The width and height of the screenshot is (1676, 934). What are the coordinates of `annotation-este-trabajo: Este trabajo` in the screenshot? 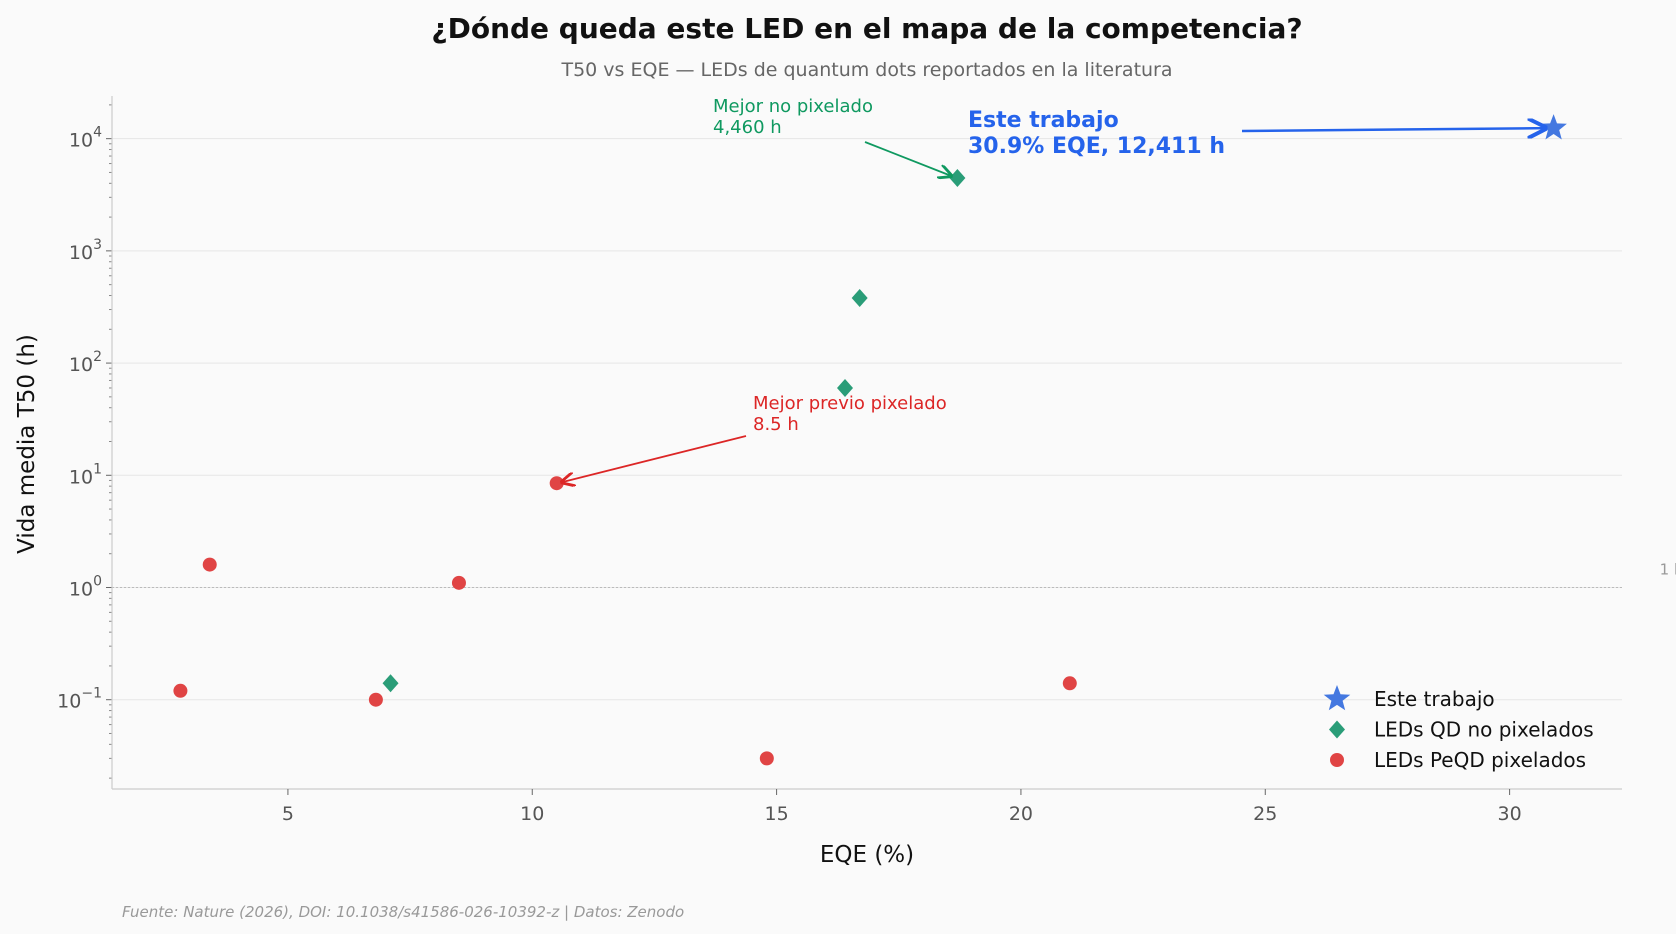 It's located at (1043, 120).